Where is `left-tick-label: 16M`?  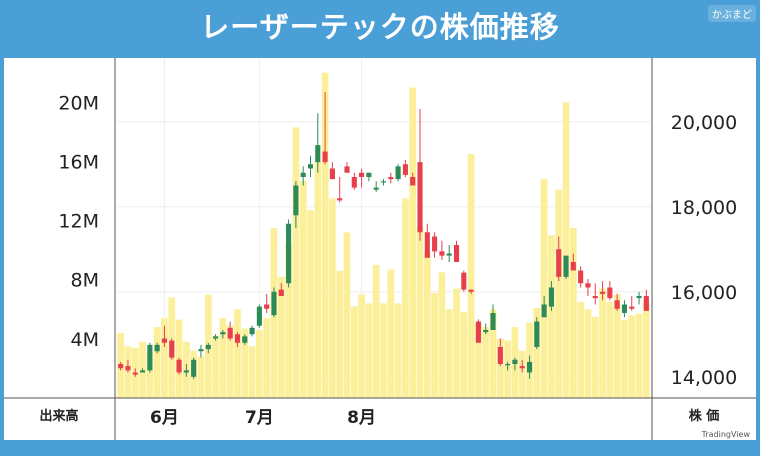
left-tick-label: 16M is located at coordinates (78, 162).